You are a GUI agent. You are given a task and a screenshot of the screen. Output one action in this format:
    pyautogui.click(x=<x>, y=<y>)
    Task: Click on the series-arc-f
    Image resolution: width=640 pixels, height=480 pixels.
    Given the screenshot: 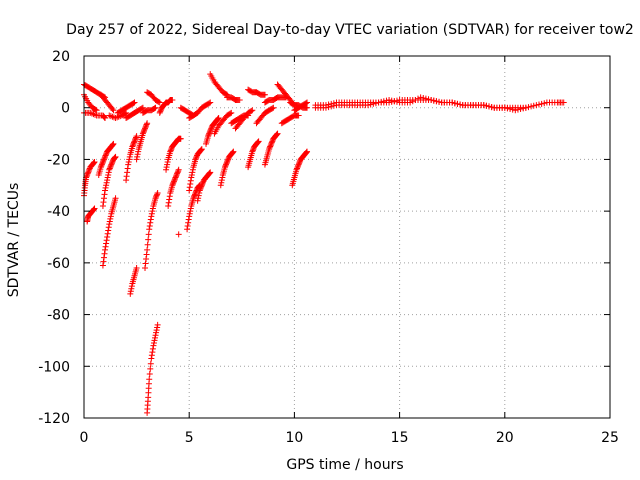 What is the action you would take?
    pyautogui.click(x=106, y=159)
    